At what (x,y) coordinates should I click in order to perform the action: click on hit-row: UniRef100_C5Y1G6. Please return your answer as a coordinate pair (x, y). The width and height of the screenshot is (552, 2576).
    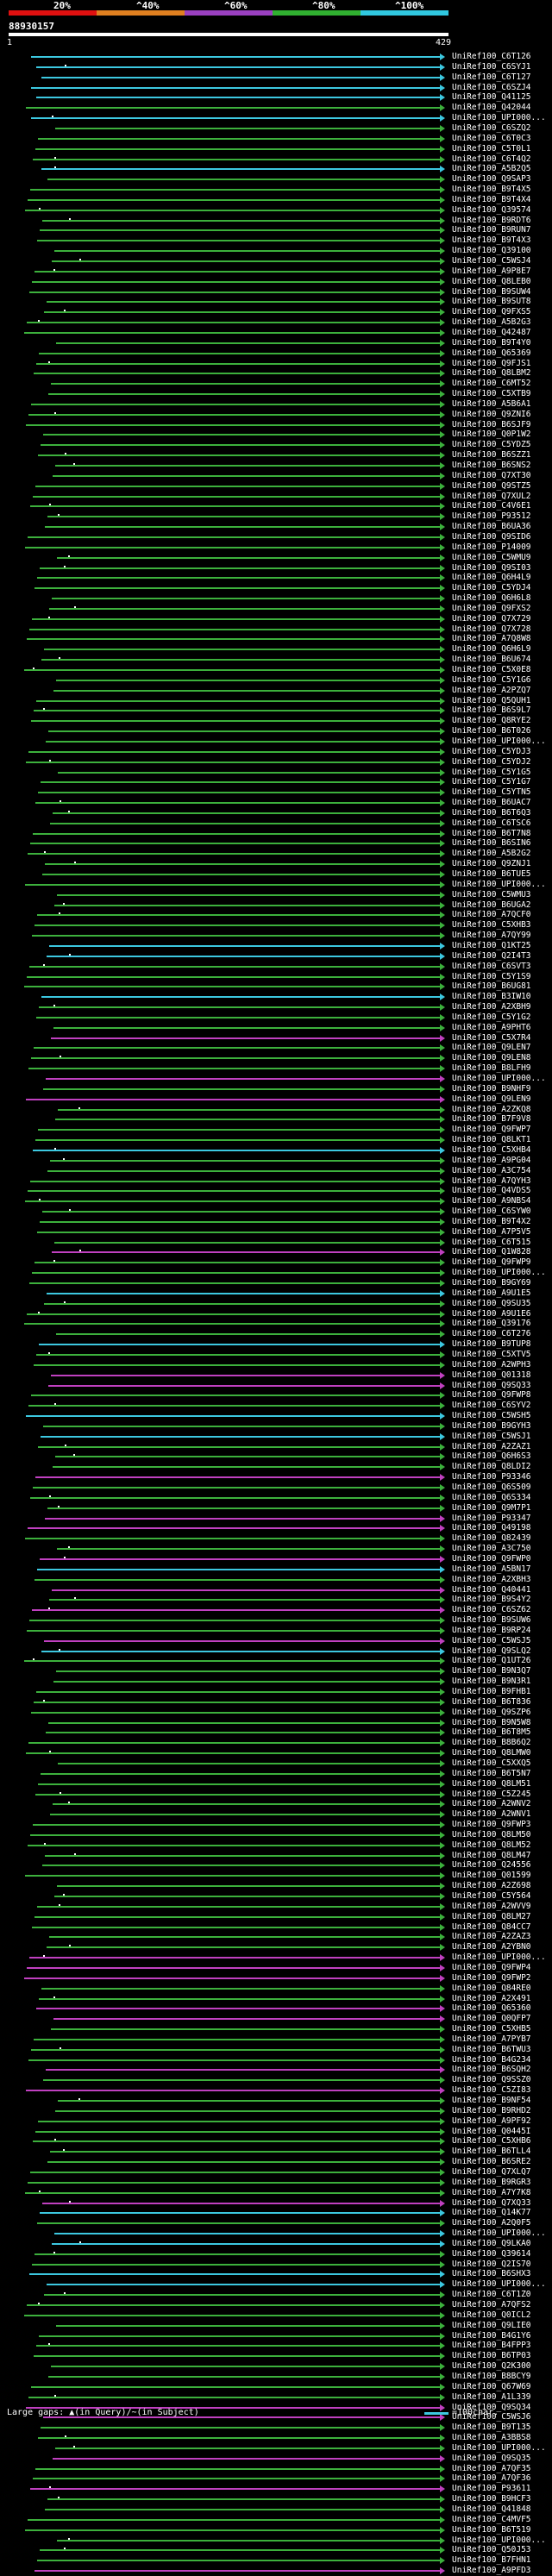
    Looking at the image, I should click on (276, 680).